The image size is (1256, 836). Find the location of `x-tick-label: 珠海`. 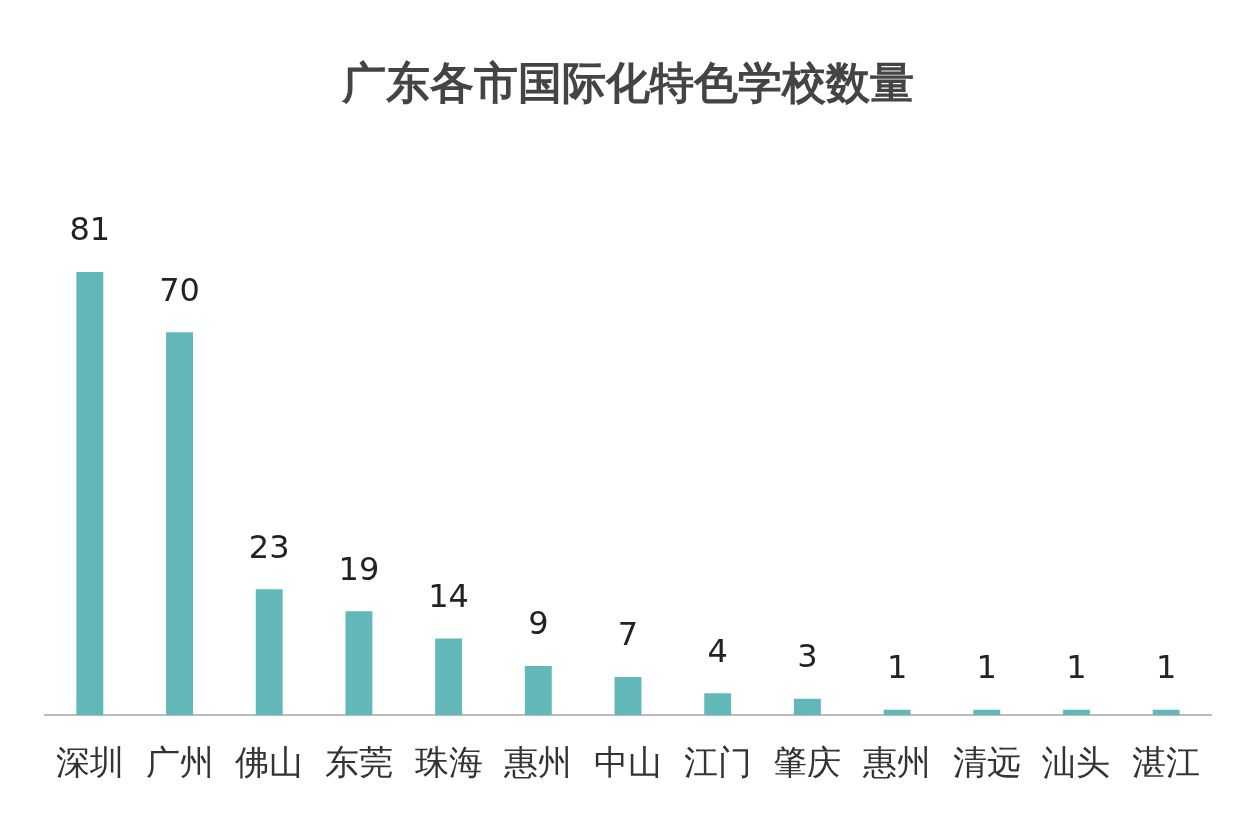

x-tick-label: 珠海 is located at coordinates (448, 762).